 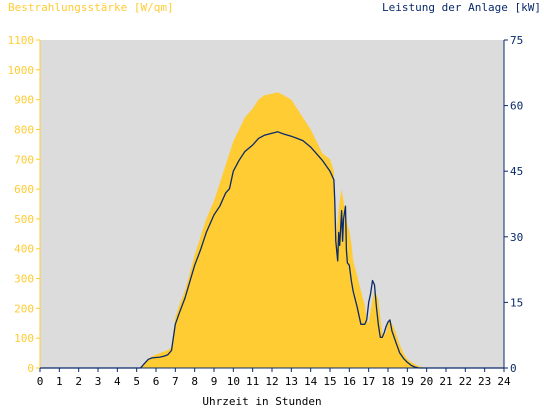 What do you see at coordinates (513, 204) in the screenshot?
I see `right-axis-ticks: 0 15 30 45 60 75` at bounding box center [513, 204].